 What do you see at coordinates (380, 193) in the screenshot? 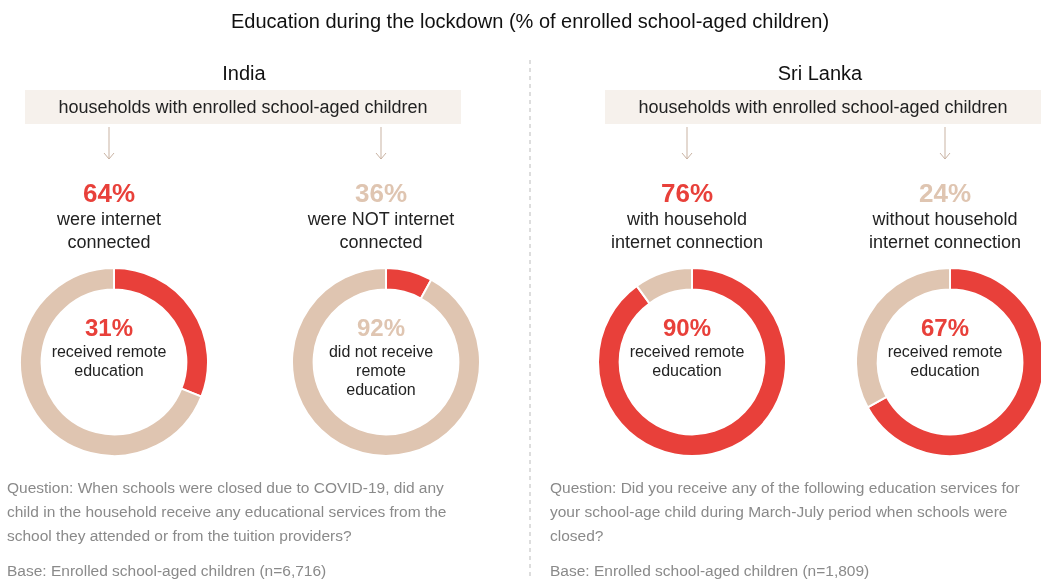
I see `chart-title: 36%` at bounding box center [380, 193].